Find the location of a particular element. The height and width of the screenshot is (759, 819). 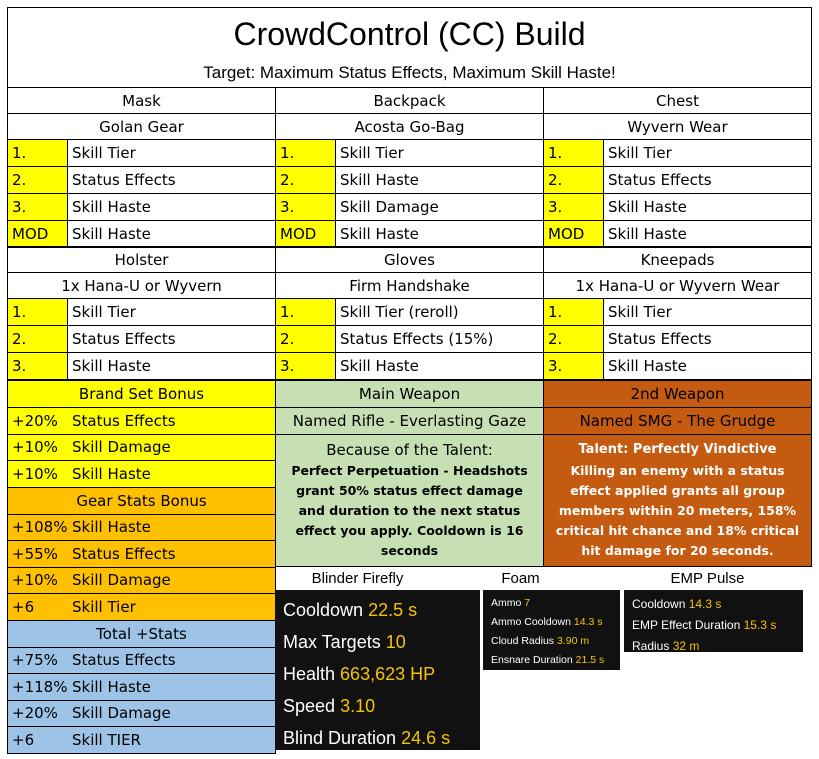

skill-name: Foam is located at coordinates (520, 578).